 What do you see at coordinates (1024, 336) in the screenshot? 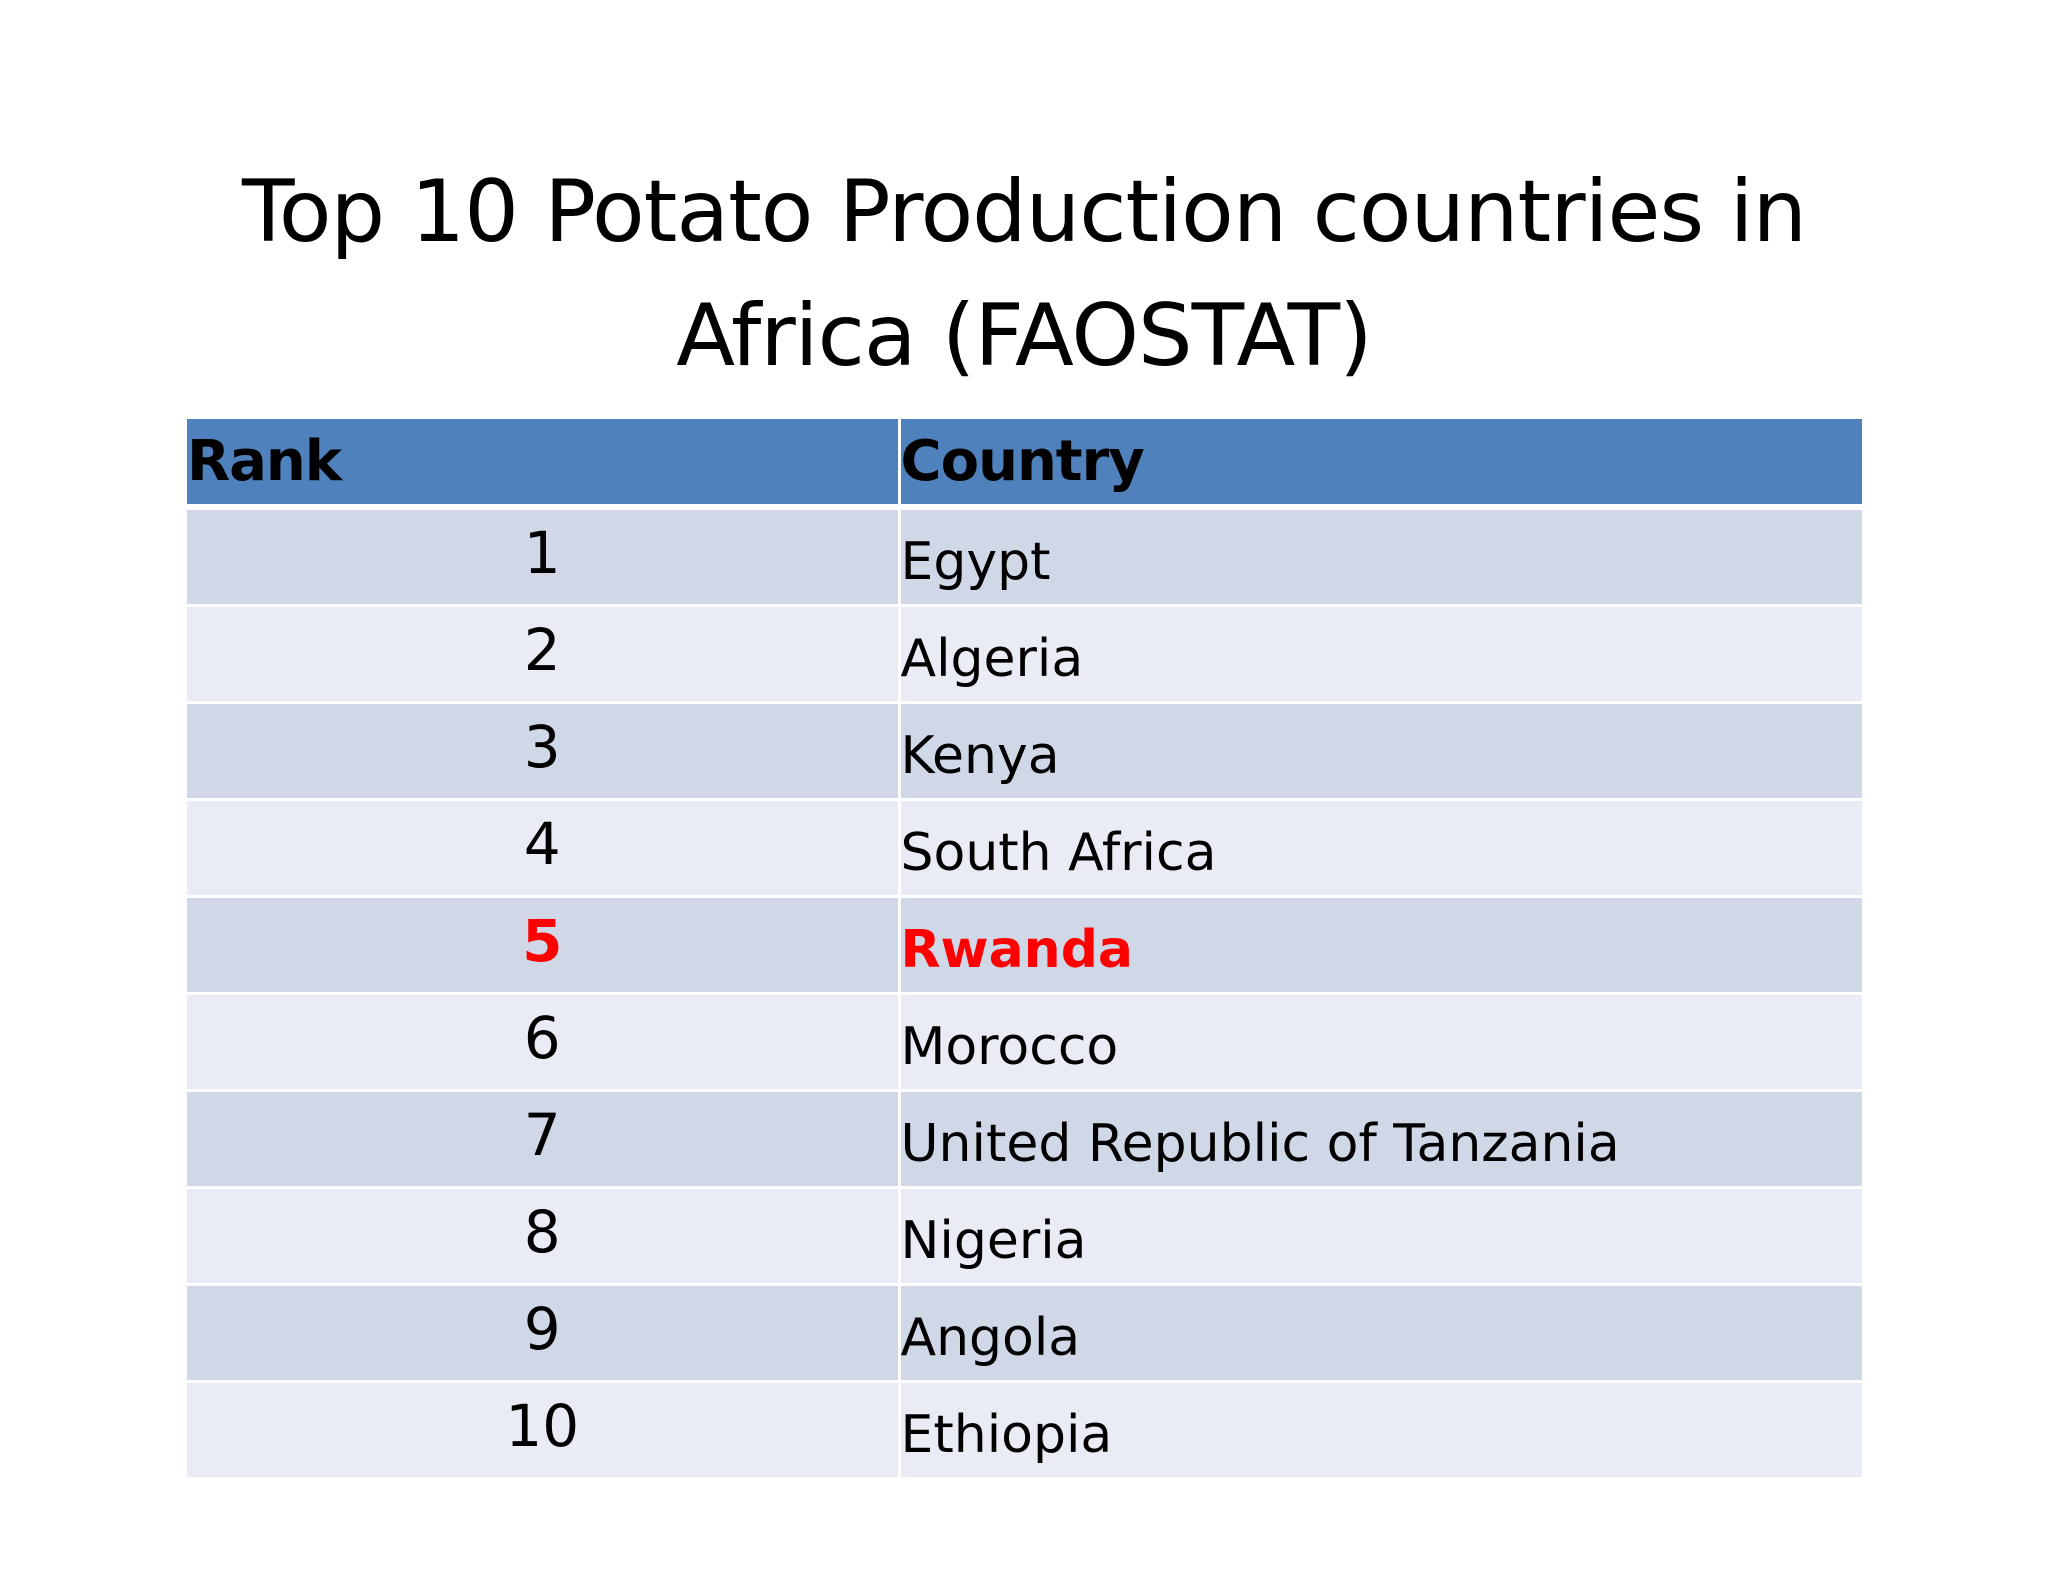
I see `page-title-line-2: Africa (FAOSTAT)` at bounding box center [1024, 336].